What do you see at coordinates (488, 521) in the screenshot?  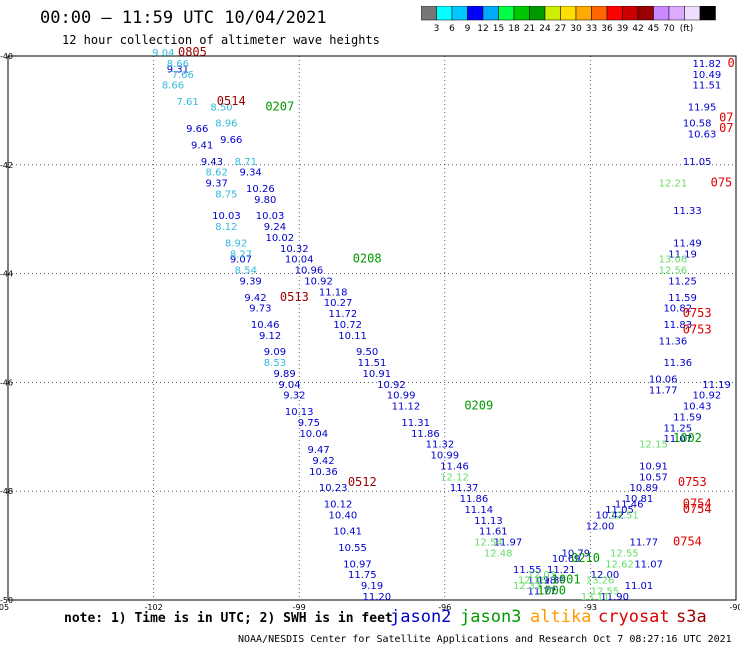 I see `wave-height-point: 11.13` at bounding box center [488, 521].